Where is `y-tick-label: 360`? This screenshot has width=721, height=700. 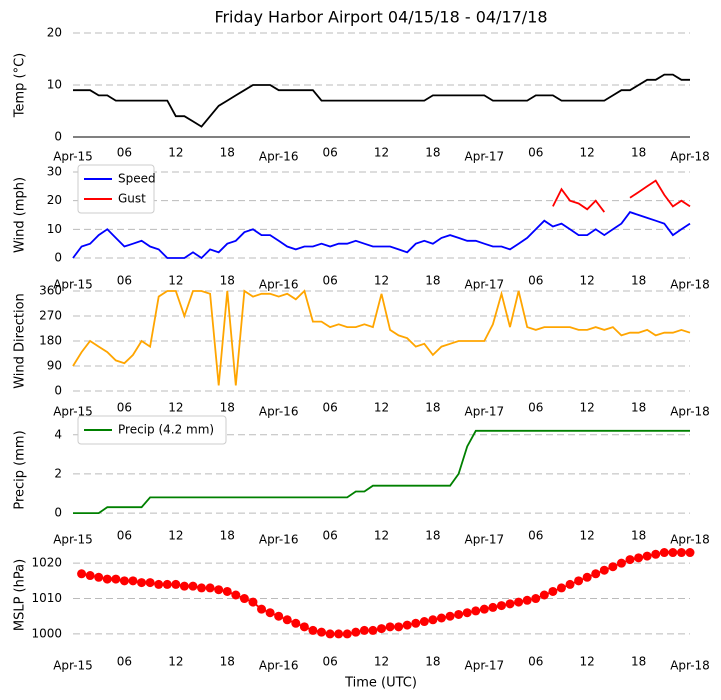 y-tick-label: 360 is located at coordinates (50, 291).